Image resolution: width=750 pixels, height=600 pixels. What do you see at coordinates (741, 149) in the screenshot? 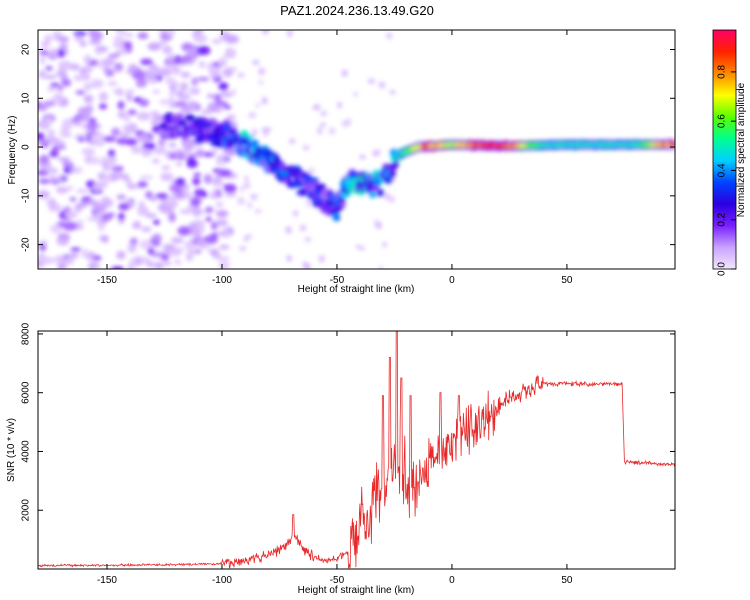
I see `colorbar-label: Normalized spectral amplitude` at bounding box center [741, 149].